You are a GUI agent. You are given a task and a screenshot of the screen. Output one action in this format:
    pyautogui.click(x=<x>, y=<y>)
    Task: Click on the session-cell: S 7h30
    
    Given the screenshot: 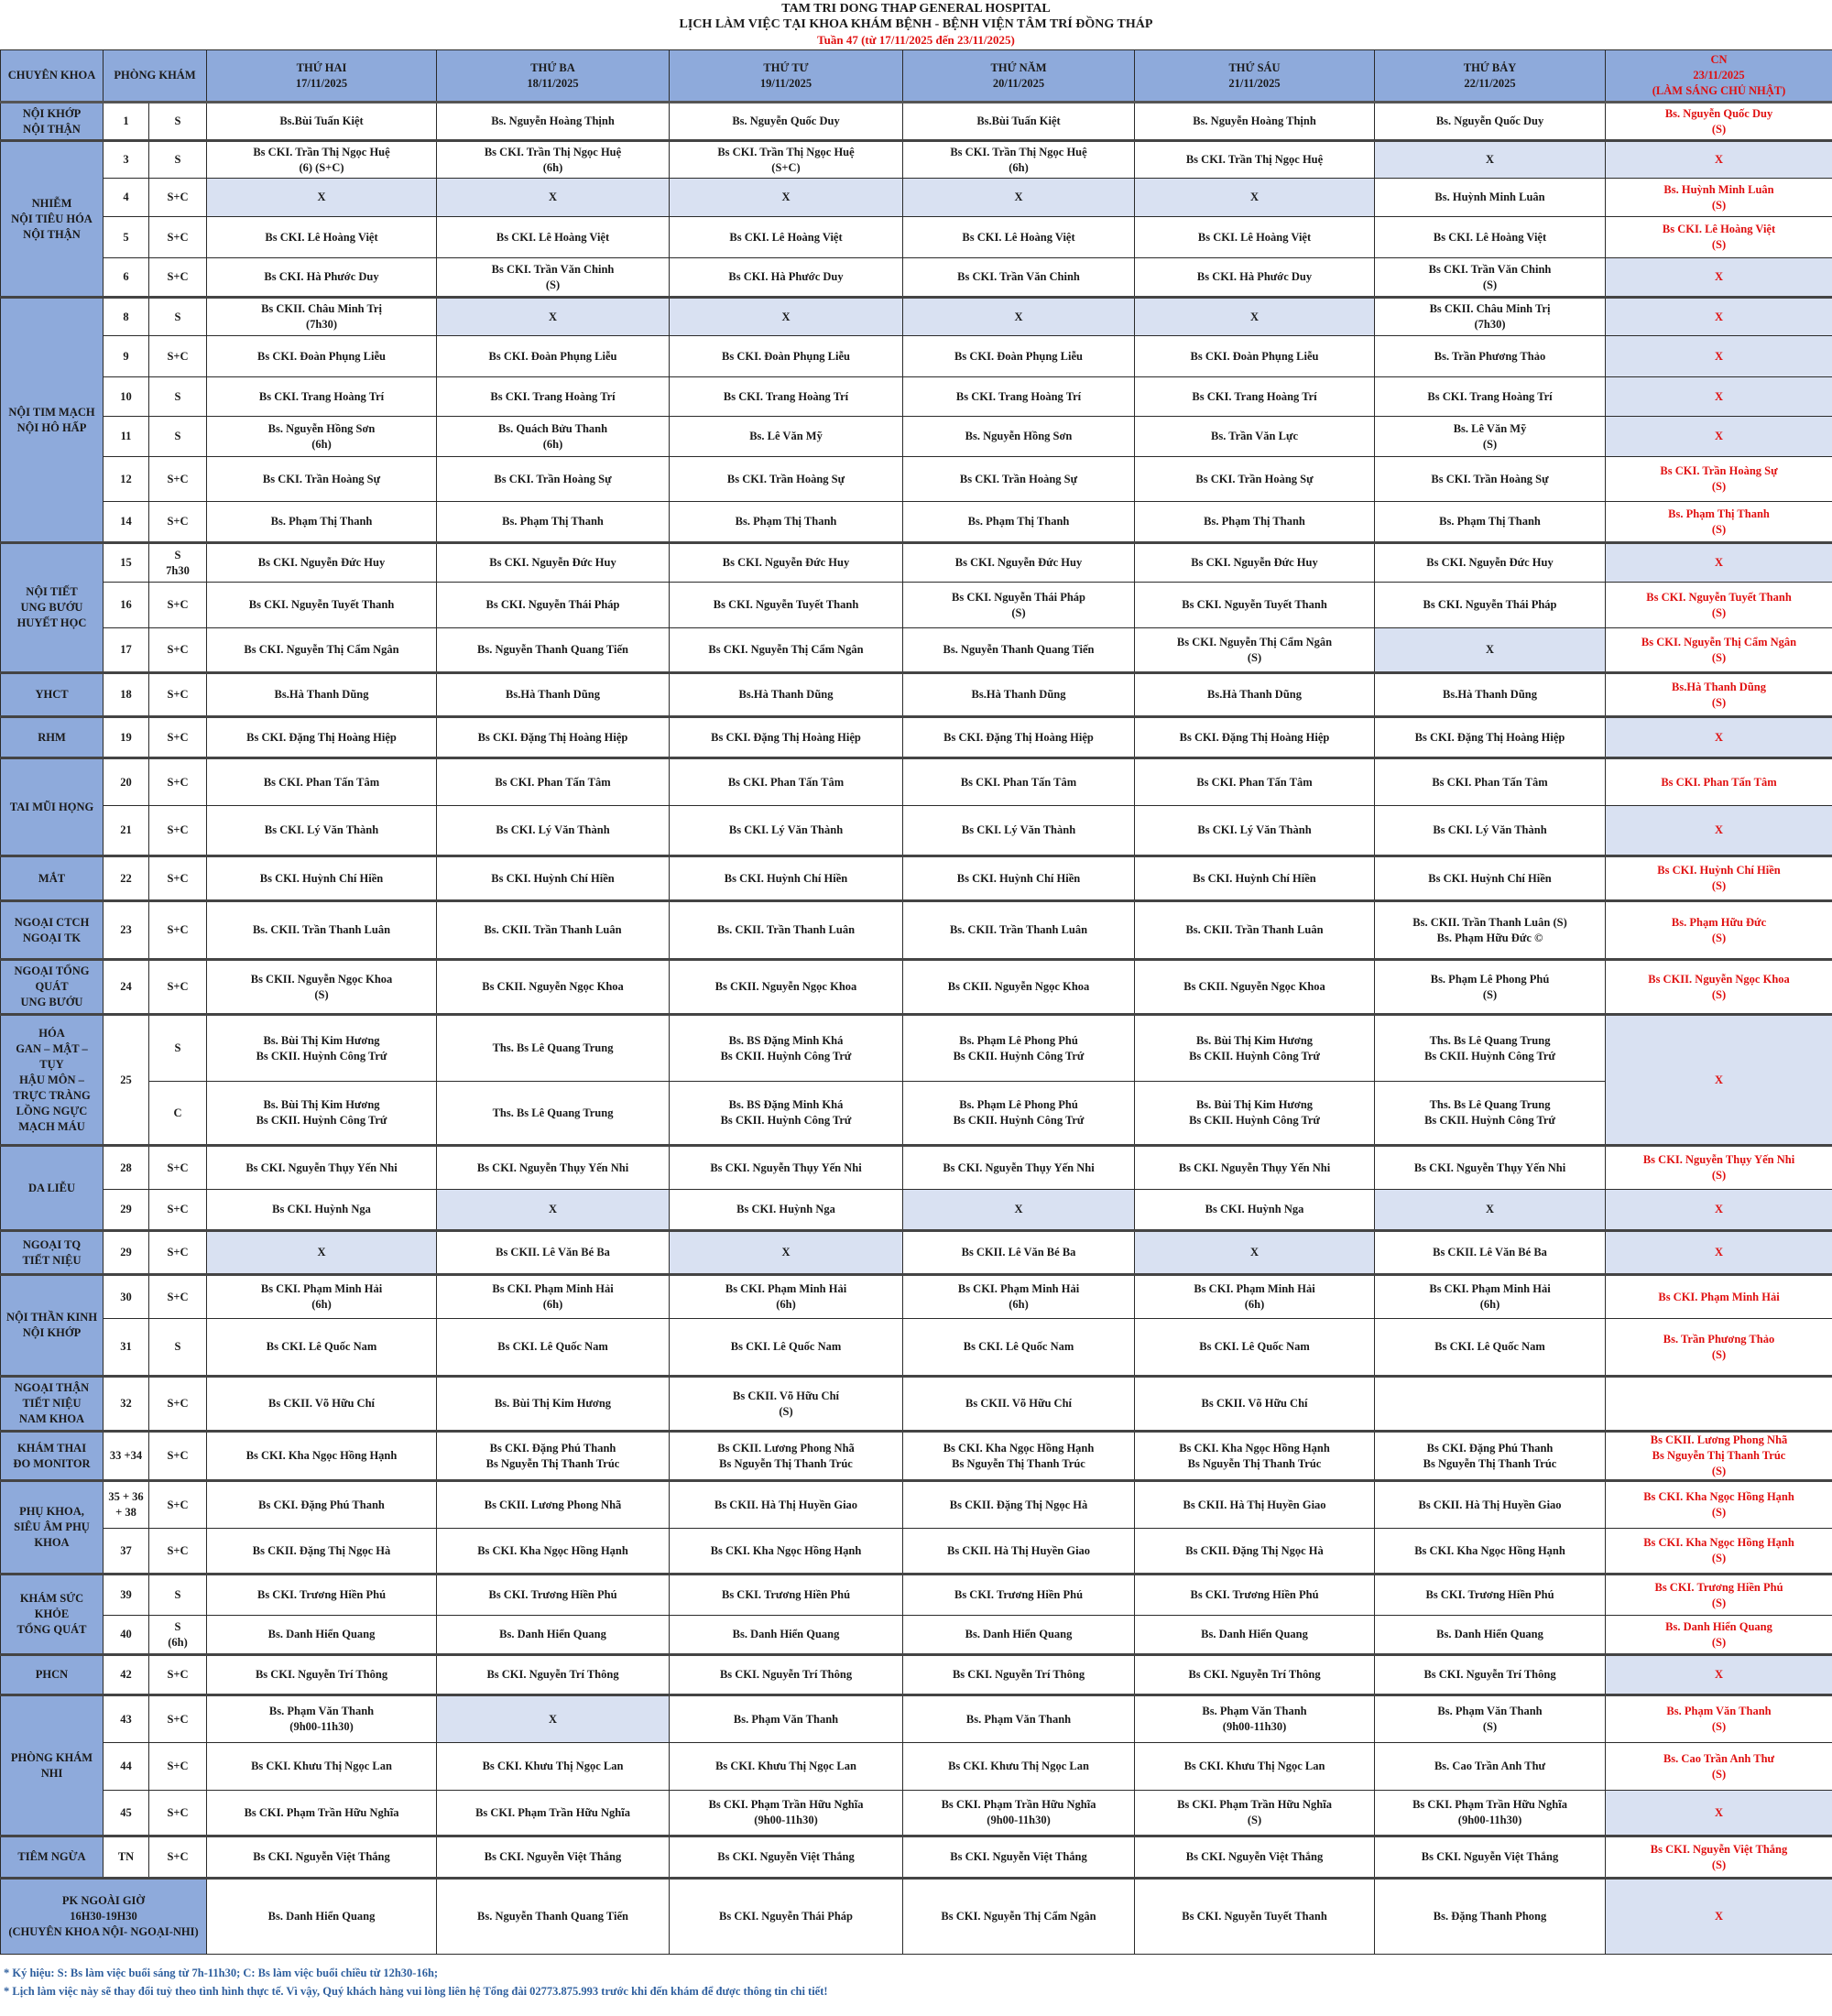 What is the action you would take?
    pyautogui.click(x=178, y=562)
    